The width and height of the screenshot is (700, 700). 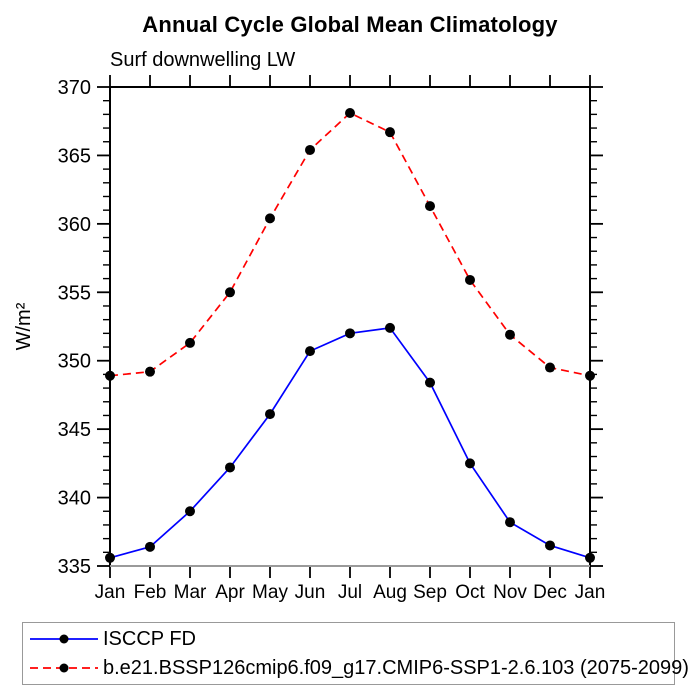 I want to click on legend-label: ISCCP FD, so click(x=149, y=639).